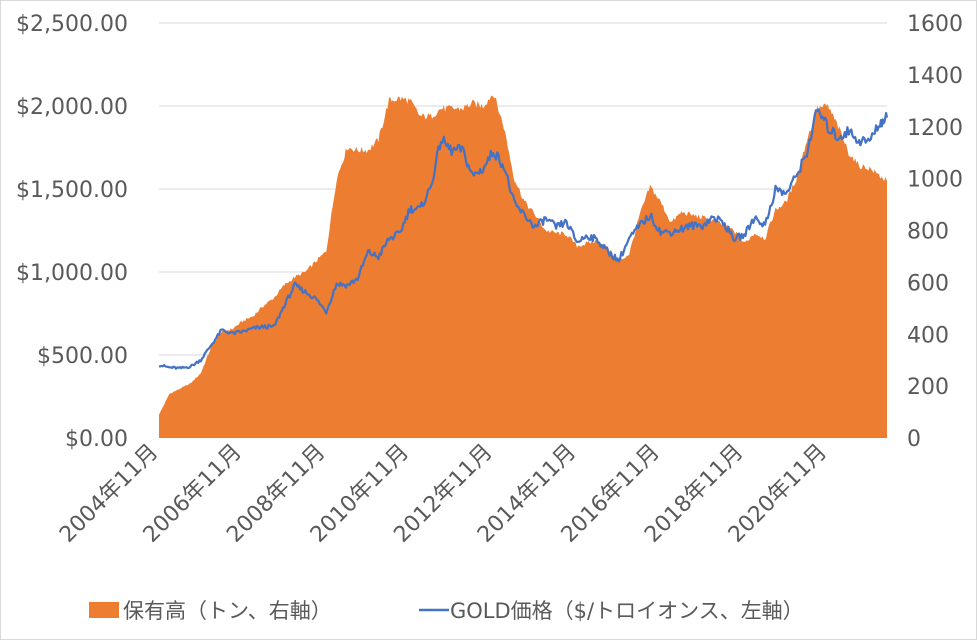 The image size is (977, 641). I want to click on right-axis-tick-label: 1600, so click(935, 24).